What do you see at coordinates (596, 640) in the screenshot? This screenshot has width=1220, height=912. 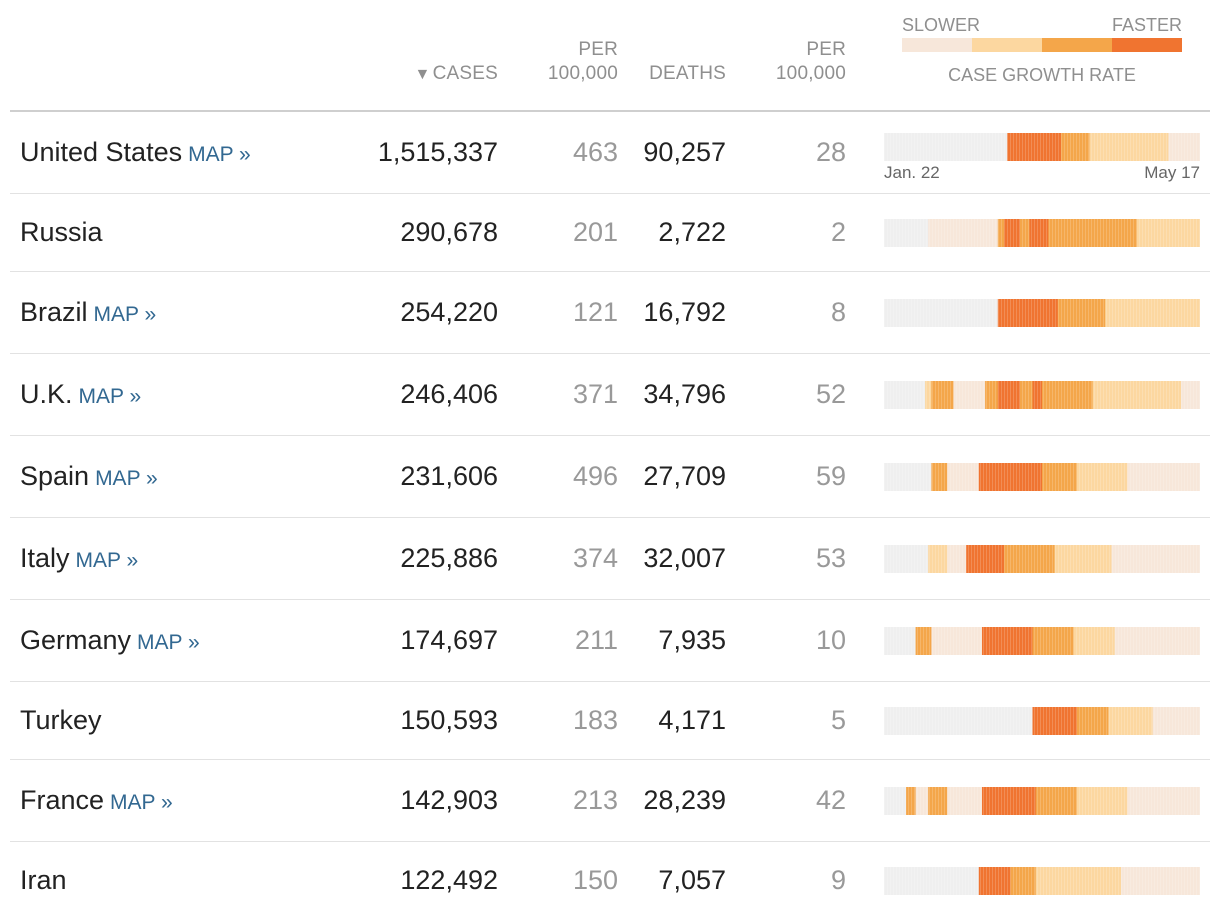 I see `cases-per-100k-cell: 211` at bounding box center [596, 640].